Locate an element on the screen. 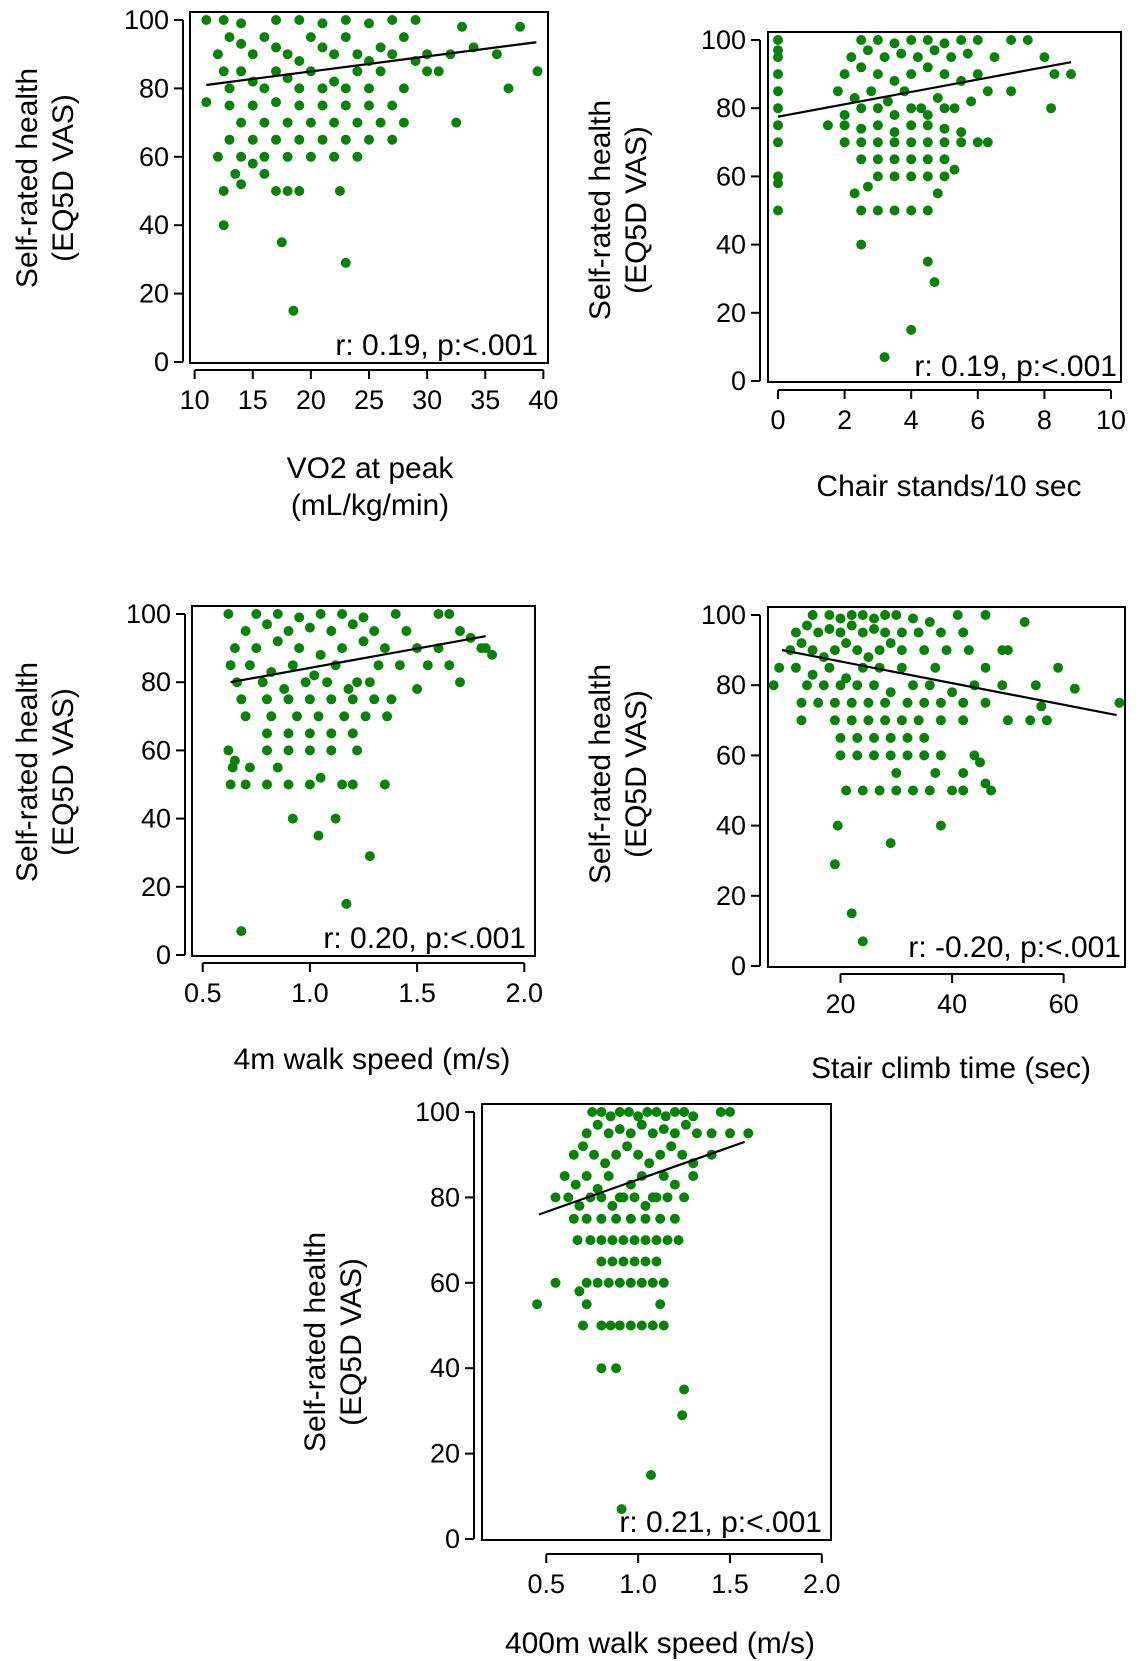  x-axis-title-line2: (mL/kg/min) is located at coordinates (370, 505).